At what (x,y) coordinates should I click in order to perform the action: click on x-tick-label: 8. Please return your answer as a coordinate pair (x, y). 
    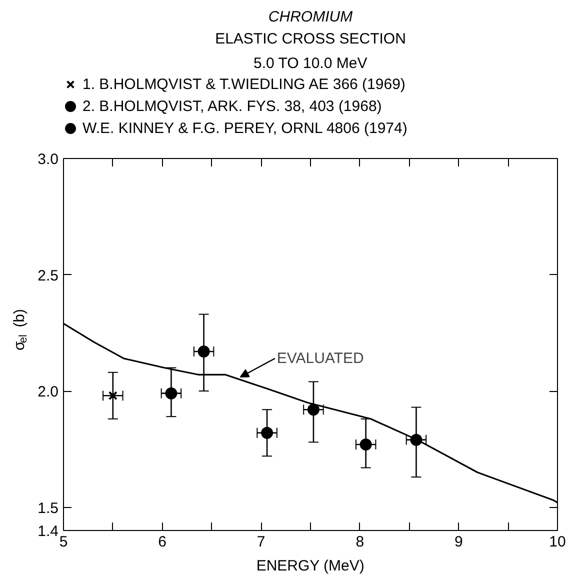
    Looking at the image, I should click on (360, 542).